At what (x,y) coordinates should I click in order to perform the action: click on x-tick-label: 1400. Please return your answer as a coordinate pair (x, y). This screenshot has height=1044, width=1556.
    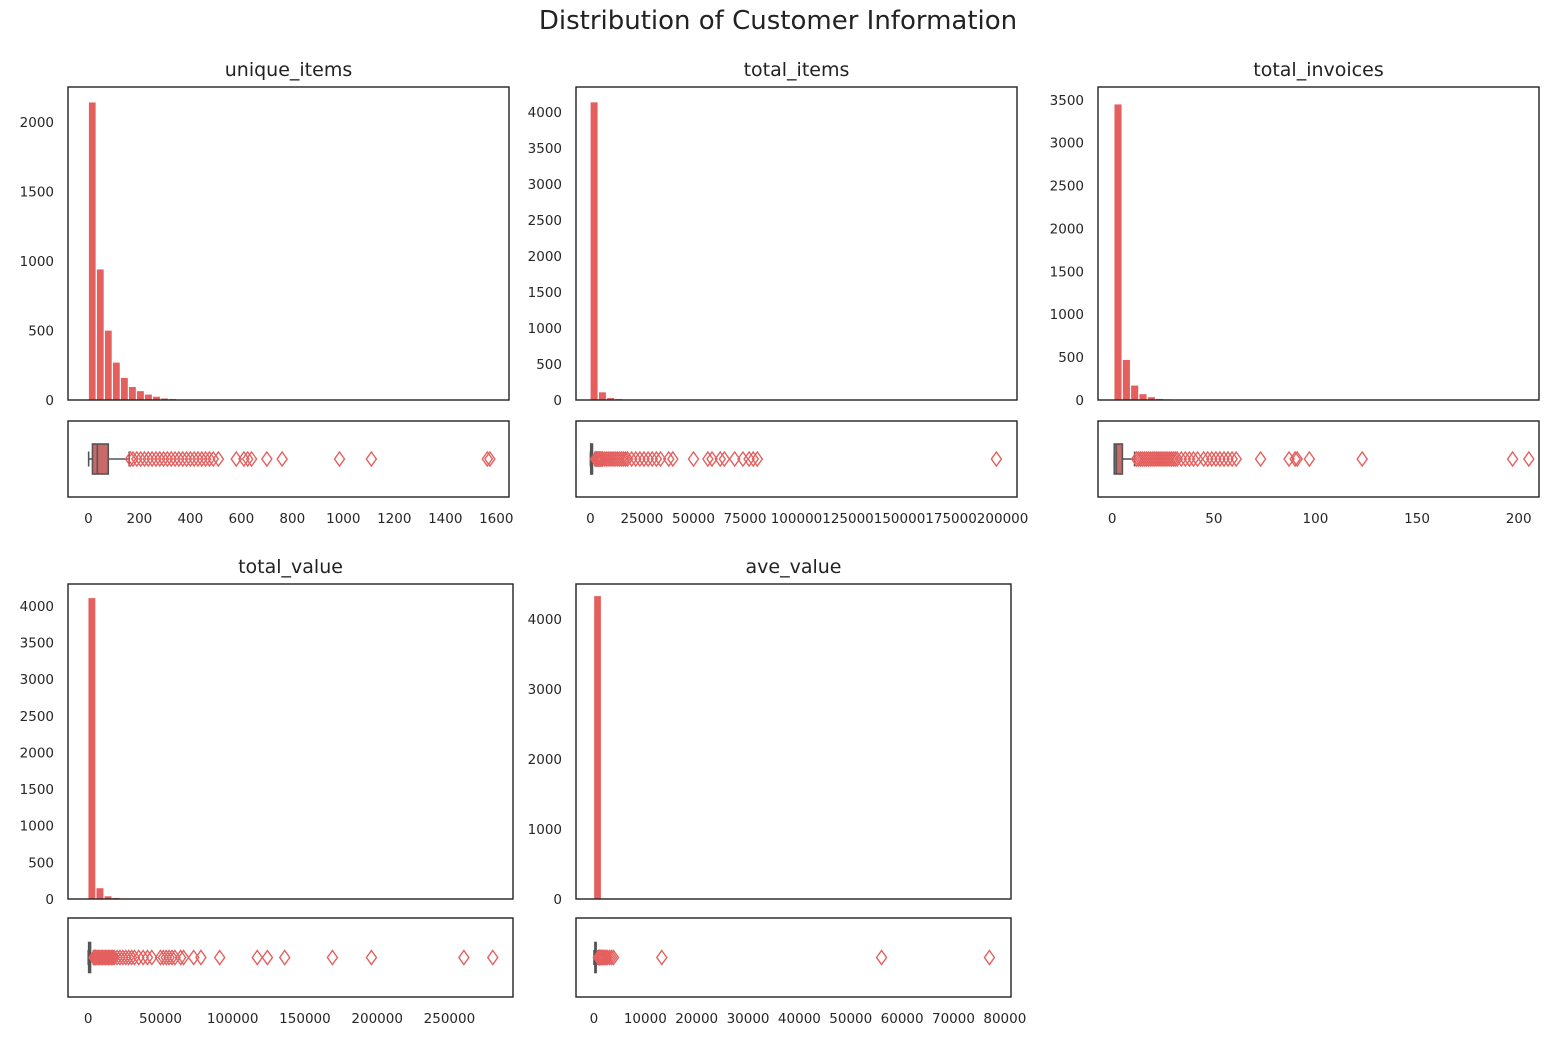
    Looking at the image, I should click on (445, 519).